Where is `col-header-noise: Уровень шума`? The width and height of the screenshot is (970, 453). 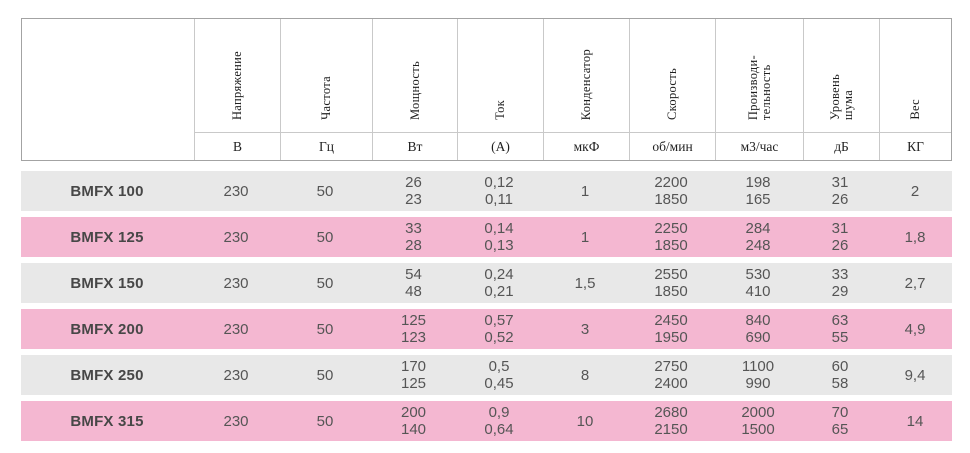 col-header-noise: Уровень шума is located at coordinates (841, 75).